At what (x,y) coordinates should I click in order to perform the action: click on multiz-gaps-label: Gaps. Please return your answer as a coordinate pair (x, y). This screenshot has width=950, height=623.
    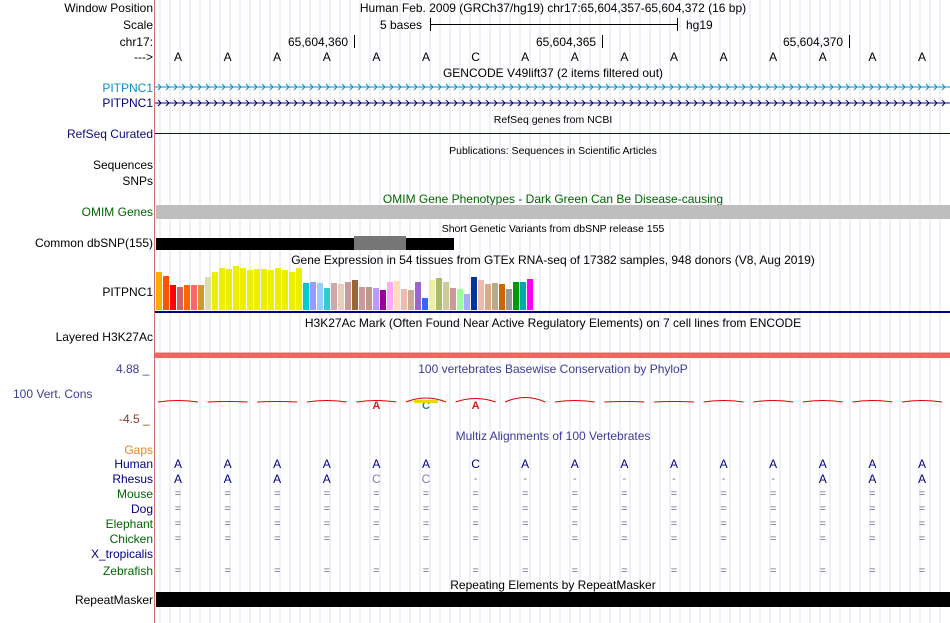
    Looking at the image, I should click on (138, 450).